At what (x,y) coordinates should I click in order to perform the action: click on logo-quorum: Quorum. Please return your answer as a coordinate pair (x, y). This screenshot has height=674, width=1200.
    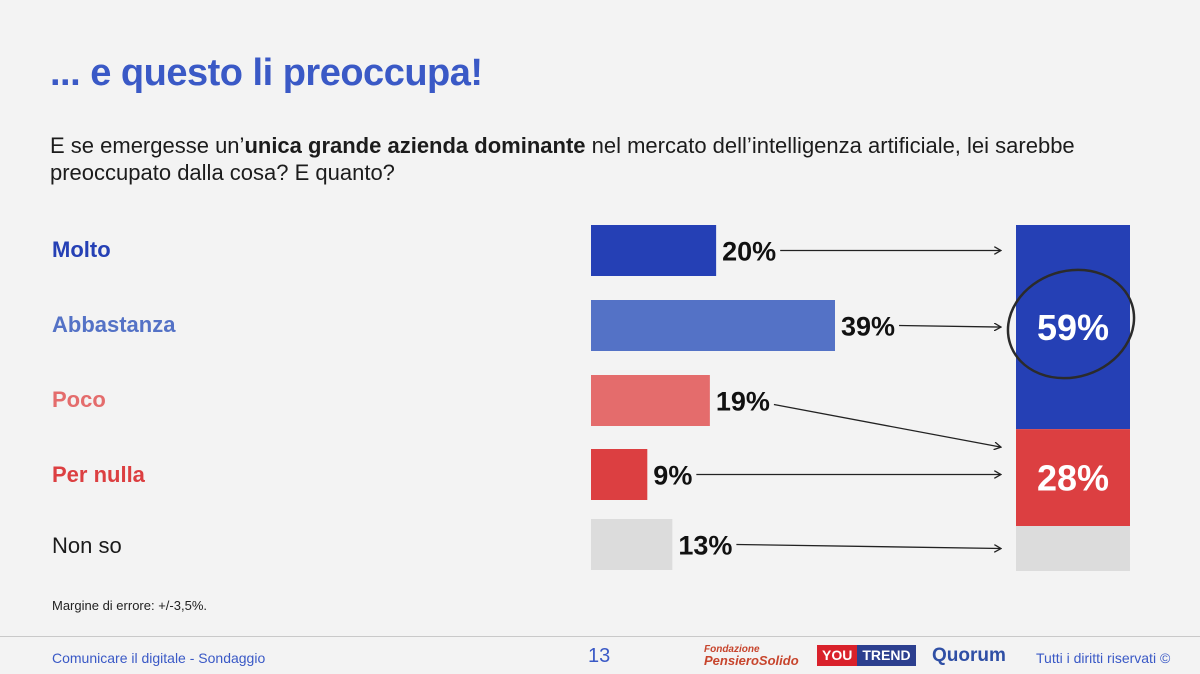
    Looking at the image, I should click on (969, 655).